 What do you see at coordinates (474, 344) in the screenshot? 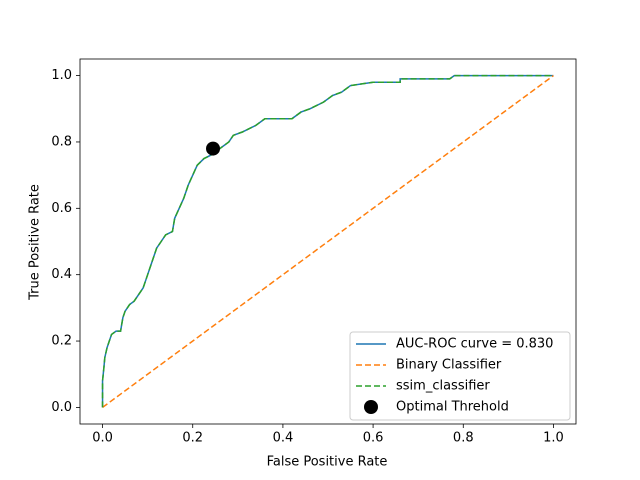
I see `legend-label: AUC-ROC curve = 0.830` at bounding box center [474, 344].